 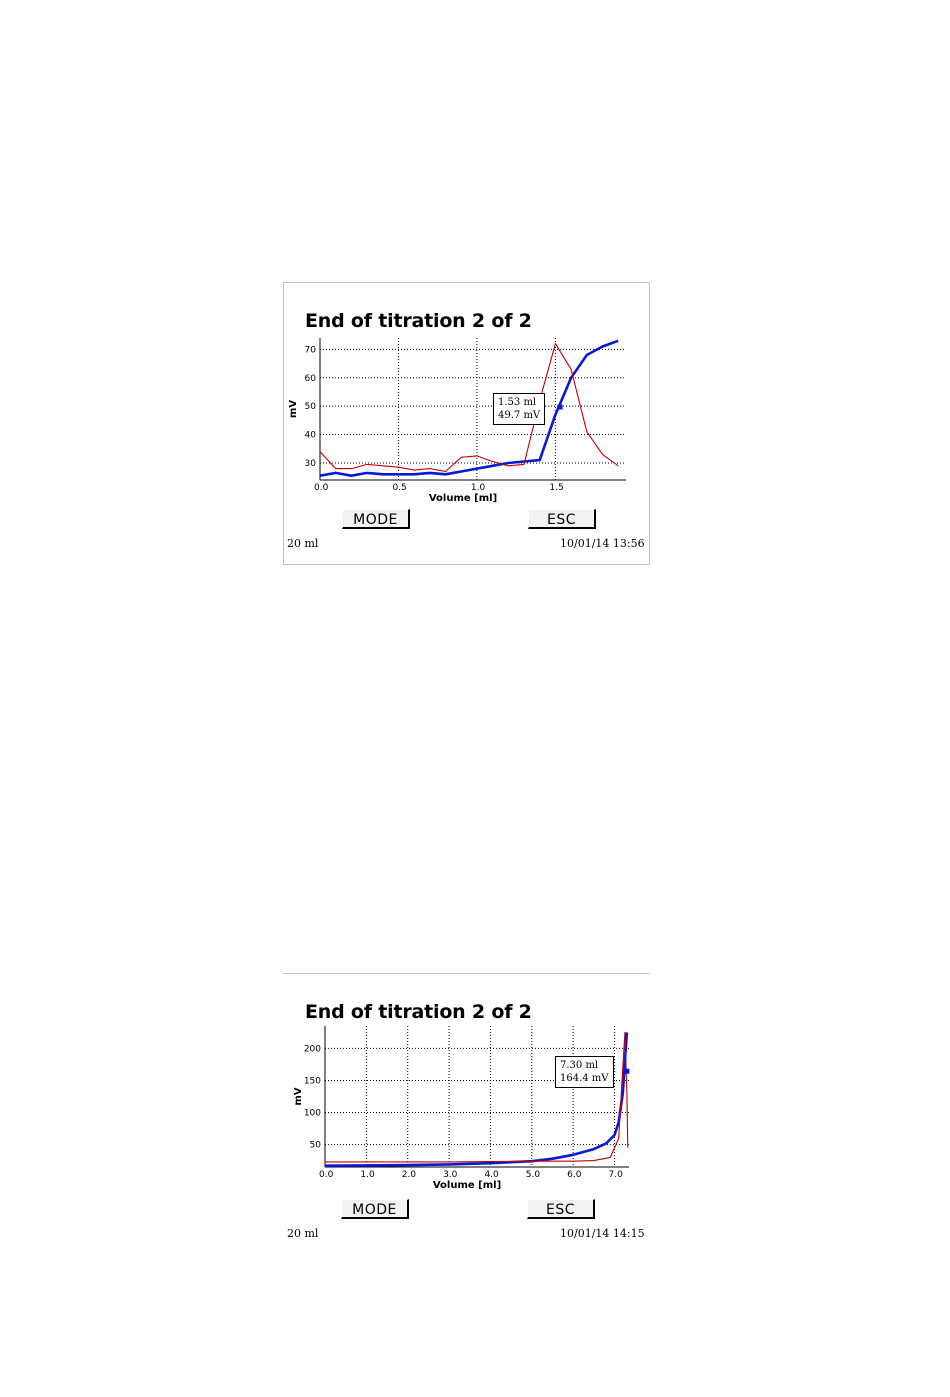 What do you see at coordinates (556, 488) in the screenshot?
I see `x-tick-label: 1.5` at bounding box center [556, 488].